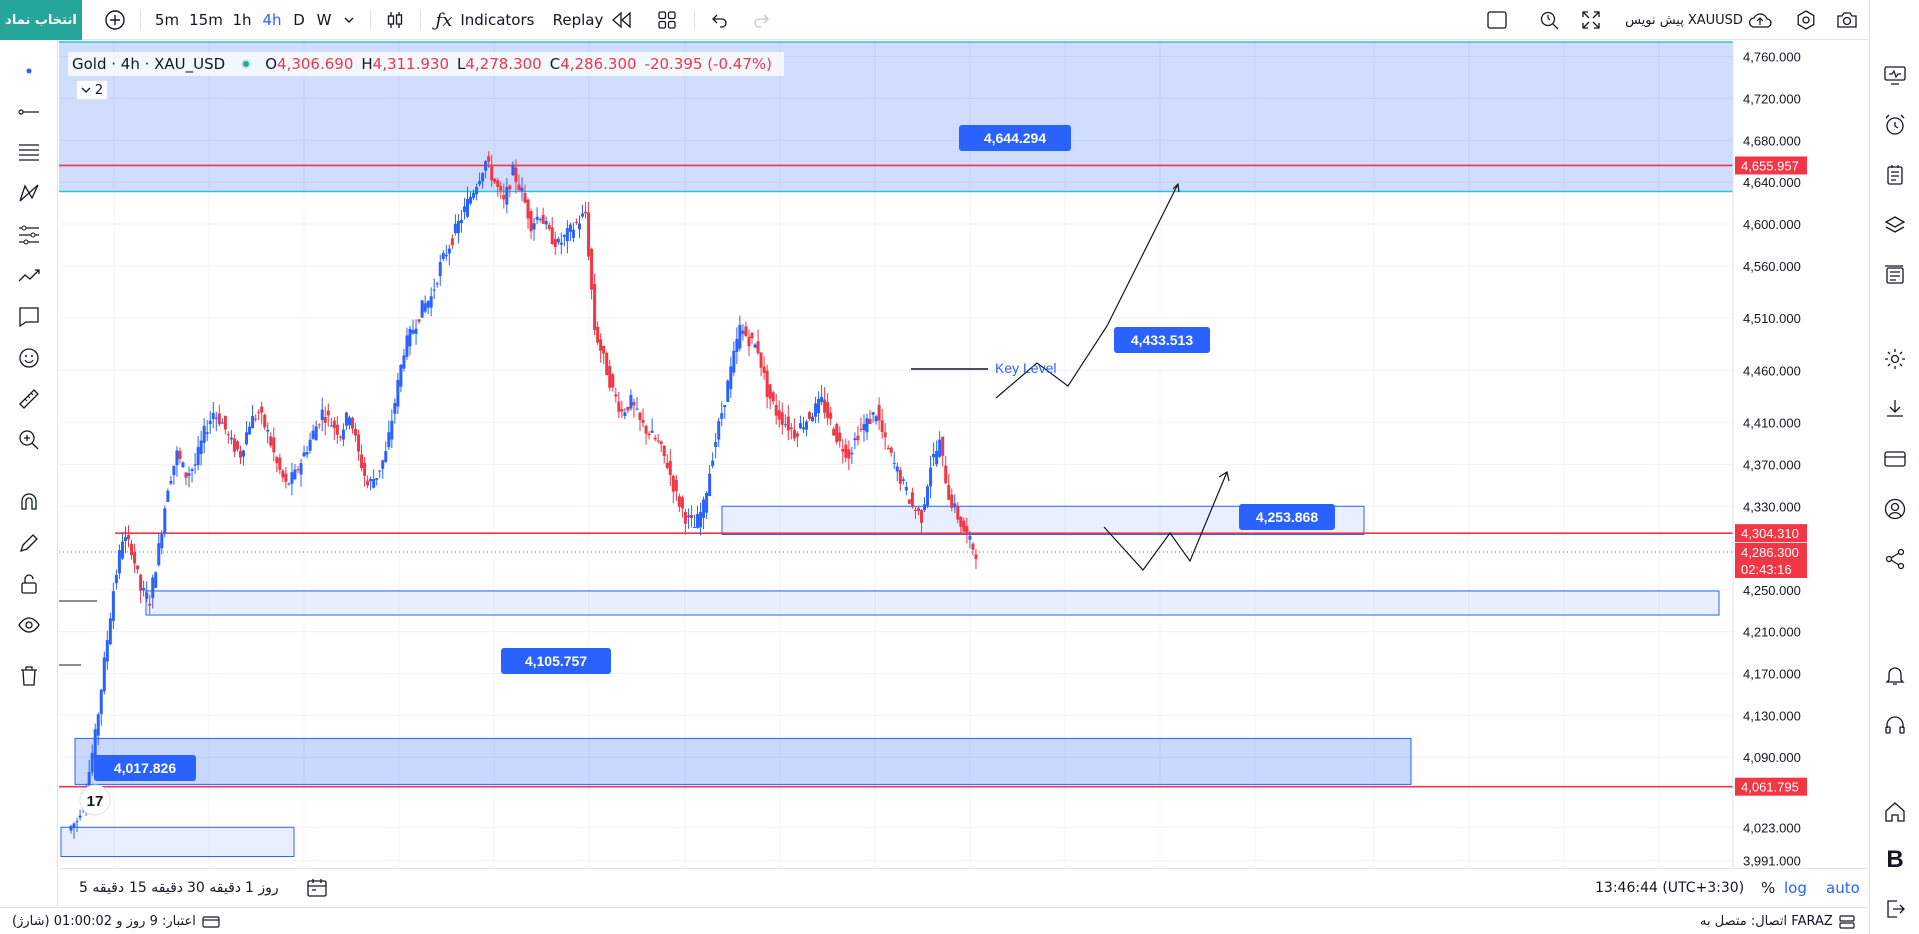 This screenshot has height=934, width=1919. What do you see at coordinates (367, 64) in the screenshot?
I see `legend-high-label: H` at bounding box center [367, 64].